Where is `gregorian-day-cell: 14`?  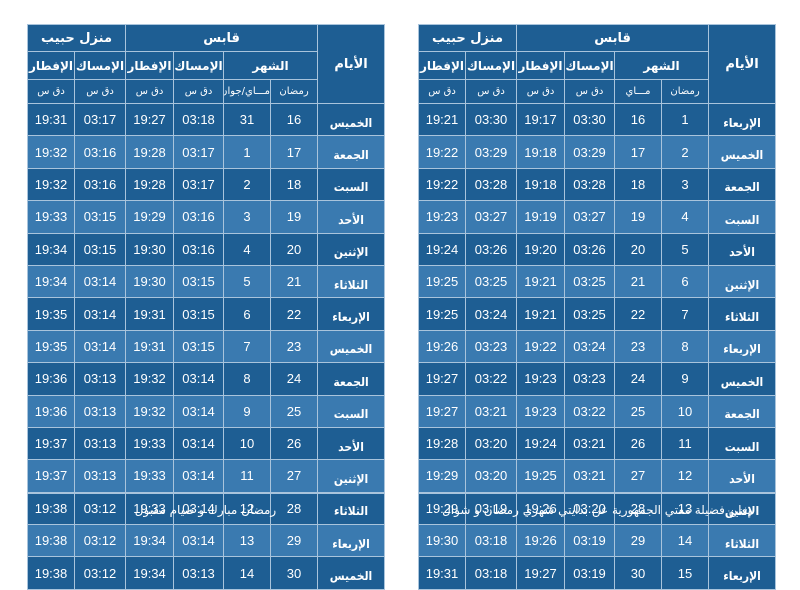
gregorian-day-cell: 14 is located at coordinates (247, 573).